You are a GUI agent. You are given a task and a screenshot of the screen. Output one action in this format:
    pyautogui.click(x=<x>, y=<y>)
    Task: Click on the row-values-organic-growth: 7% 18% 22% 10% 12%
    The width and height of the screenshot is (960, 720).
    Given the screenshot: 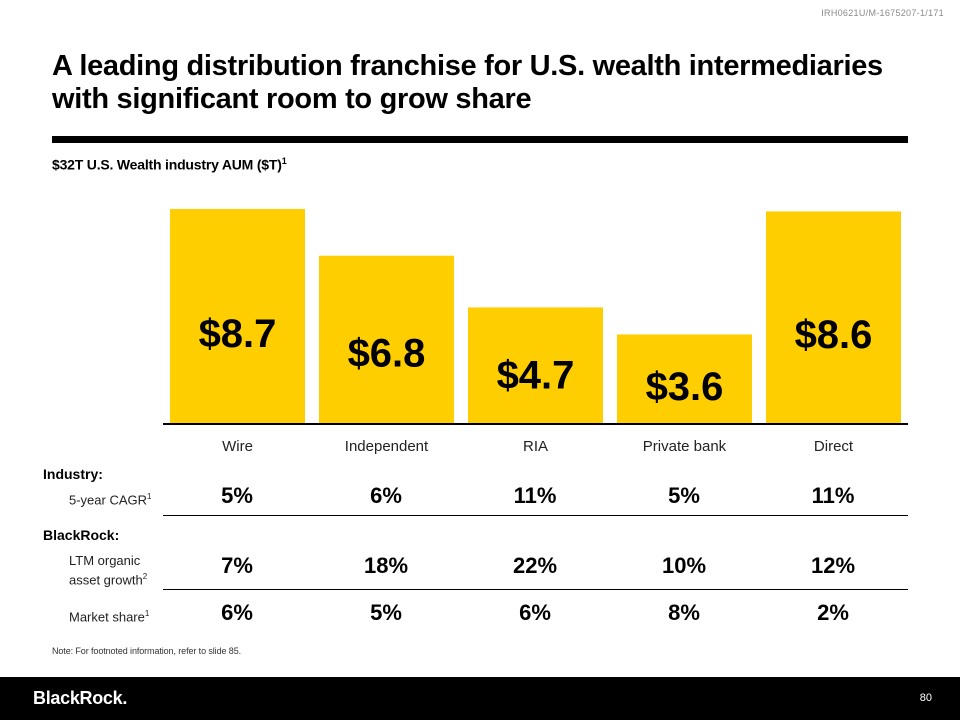 What is the action you would take?
    pyautogui.click(x=535, y=566)
    